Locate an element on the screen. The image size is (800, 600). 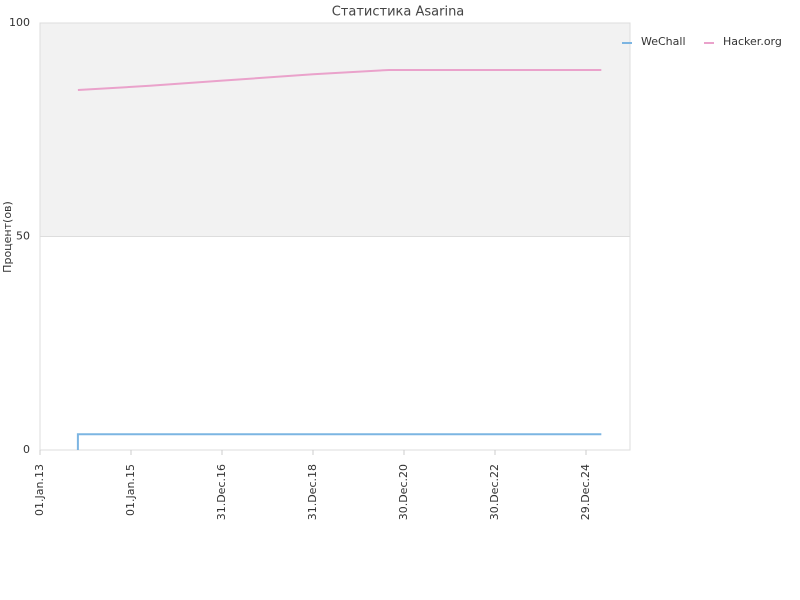
x-tick-label: 01.Jan.15 is located at coordinates (130, 490).